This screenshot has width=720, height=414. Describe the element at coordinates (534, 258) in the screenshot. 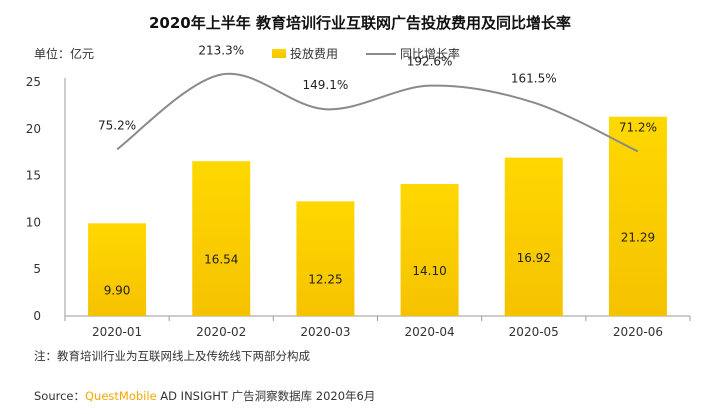

I see `bar-value-label: 16.92` at that location.